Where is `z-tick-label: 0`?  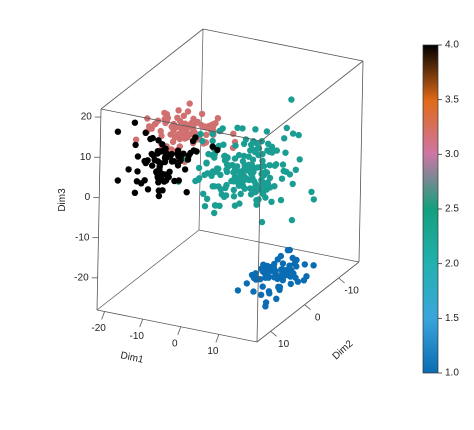 z-tick-label: 0 is located at coordinates (88, 197).